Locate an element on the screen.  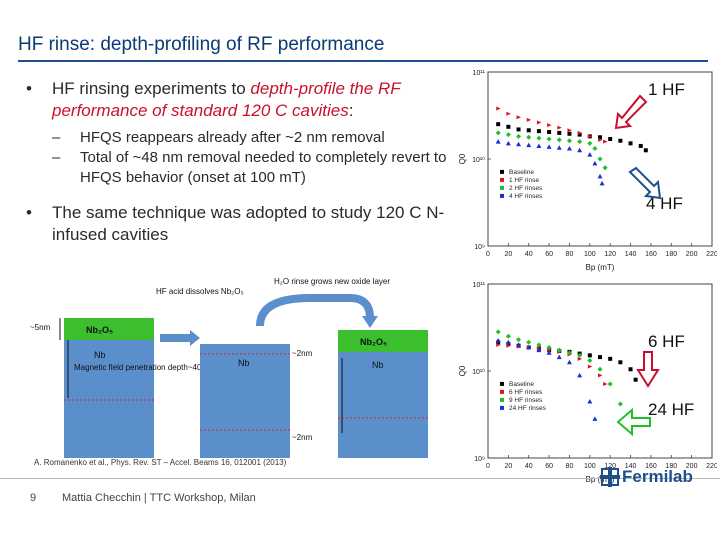
title-underline is located at coordinates (363, 61).